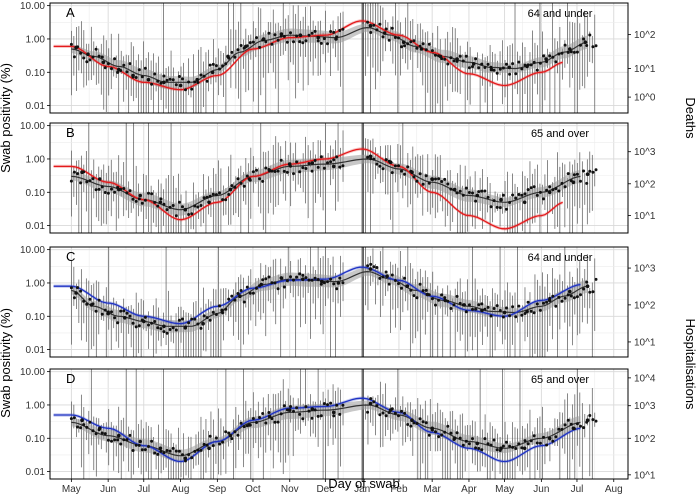  Describe the element at coordinates (143, 489) in the screenshot. I see `x-tick-label: Jul` at that location.